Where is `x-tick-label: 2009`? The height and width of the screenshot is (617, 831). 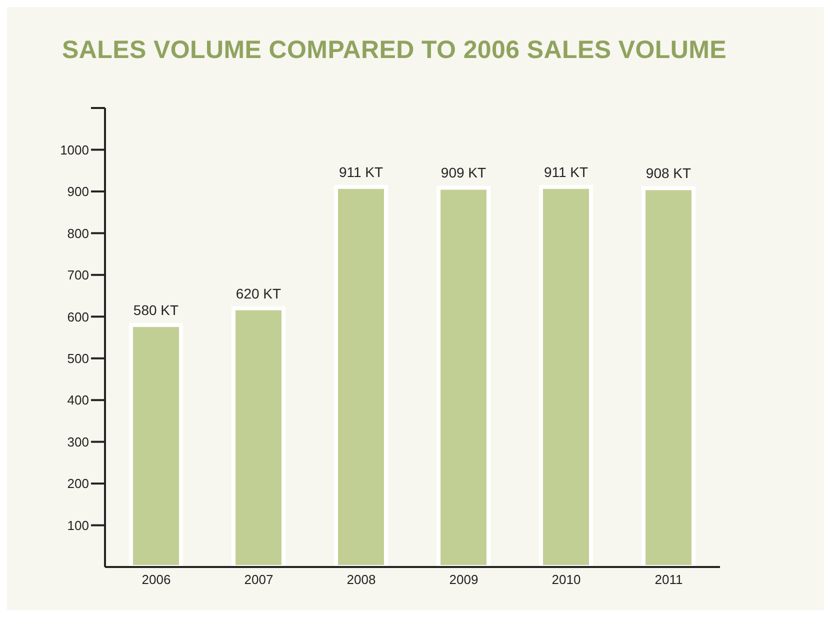
x-tick-label: 2009 is located at coordinates (463, 580).